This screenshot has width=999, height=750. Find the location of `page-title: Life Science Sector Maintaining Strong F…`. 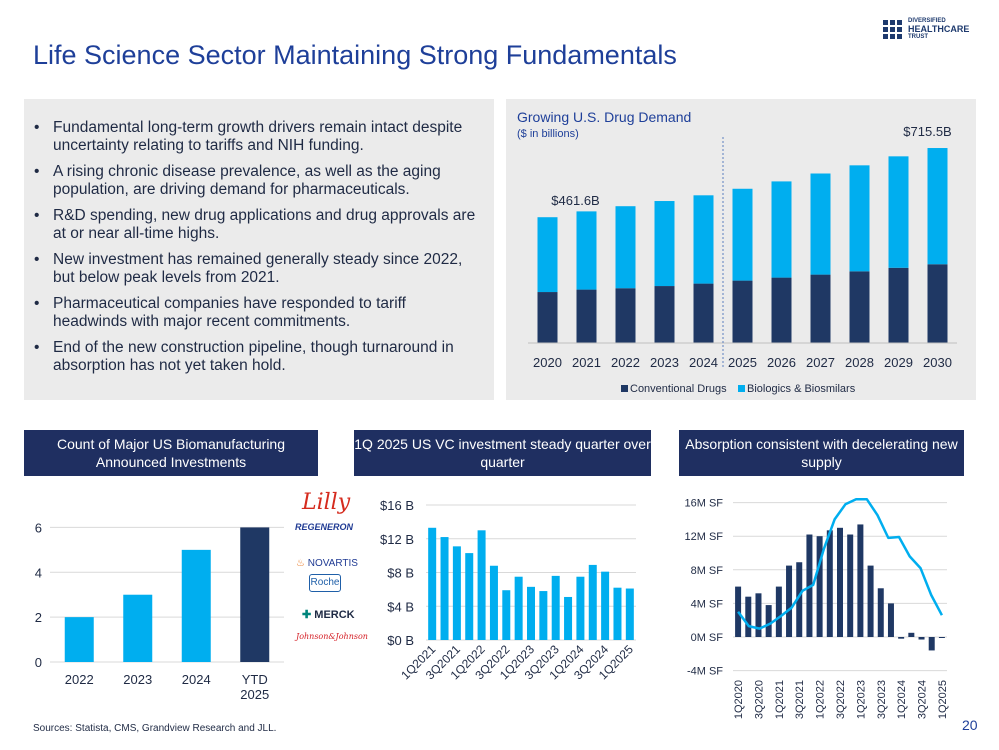

page-title: Life Science Sector Maintaining Strong F… is located at coordinates (355, 55).